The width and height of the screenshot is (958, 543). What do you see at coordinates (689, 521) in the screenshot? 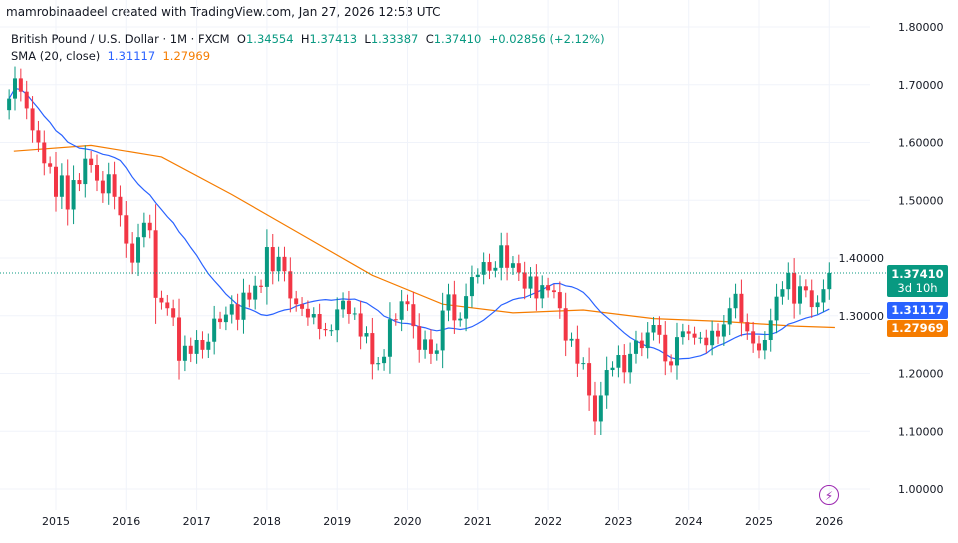
I see `x-tick-label: 2024` at bounding box center [689, 521].